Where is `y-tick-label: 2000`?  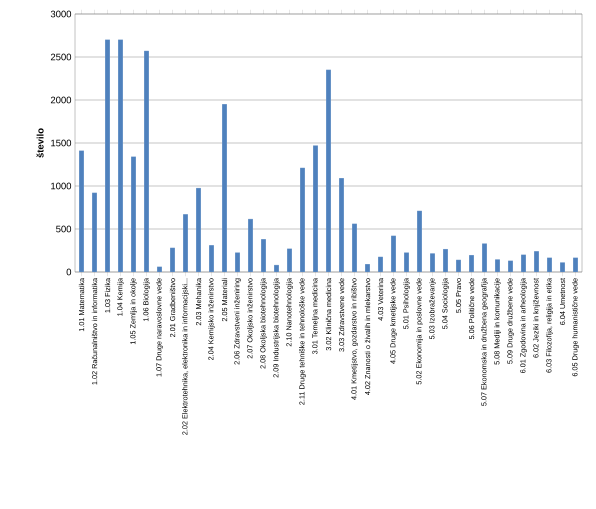
y-tick-label: 2000 is located at coordinates (61, 100).